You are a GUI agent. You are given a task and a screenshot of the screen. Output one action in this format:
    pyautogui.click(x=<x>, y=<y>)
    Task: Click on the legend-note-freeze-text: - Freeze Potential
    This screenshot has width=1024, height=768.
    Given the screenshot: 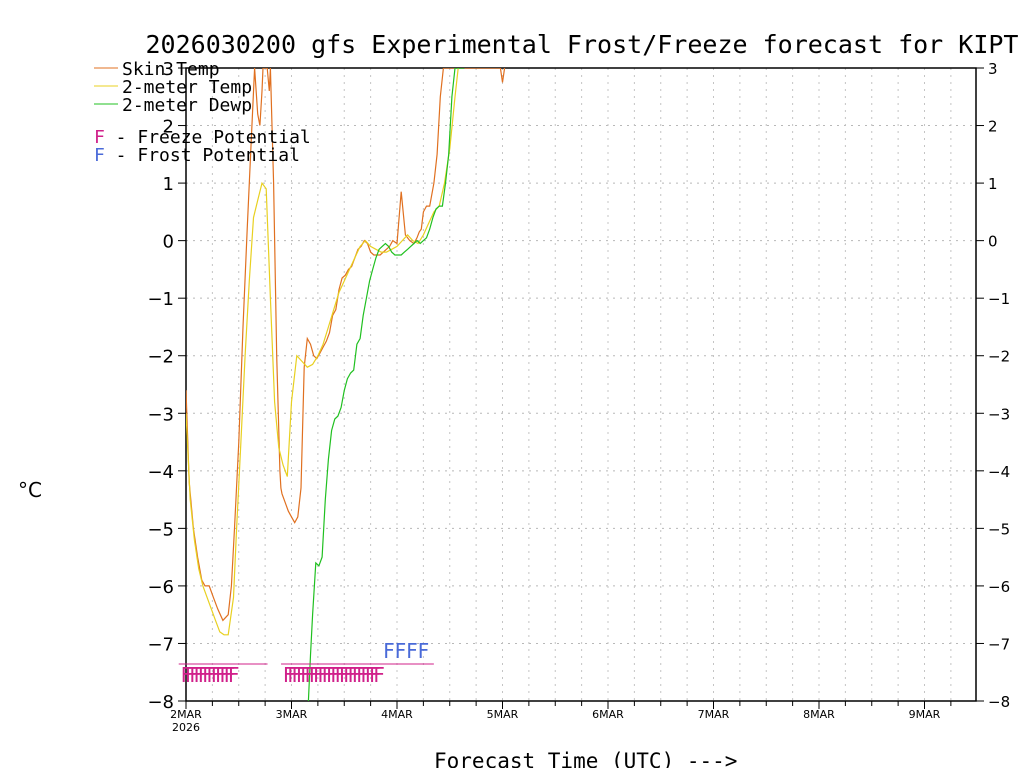 What is the action you would take?
    pyautogui.click(x=208, y=137)
    